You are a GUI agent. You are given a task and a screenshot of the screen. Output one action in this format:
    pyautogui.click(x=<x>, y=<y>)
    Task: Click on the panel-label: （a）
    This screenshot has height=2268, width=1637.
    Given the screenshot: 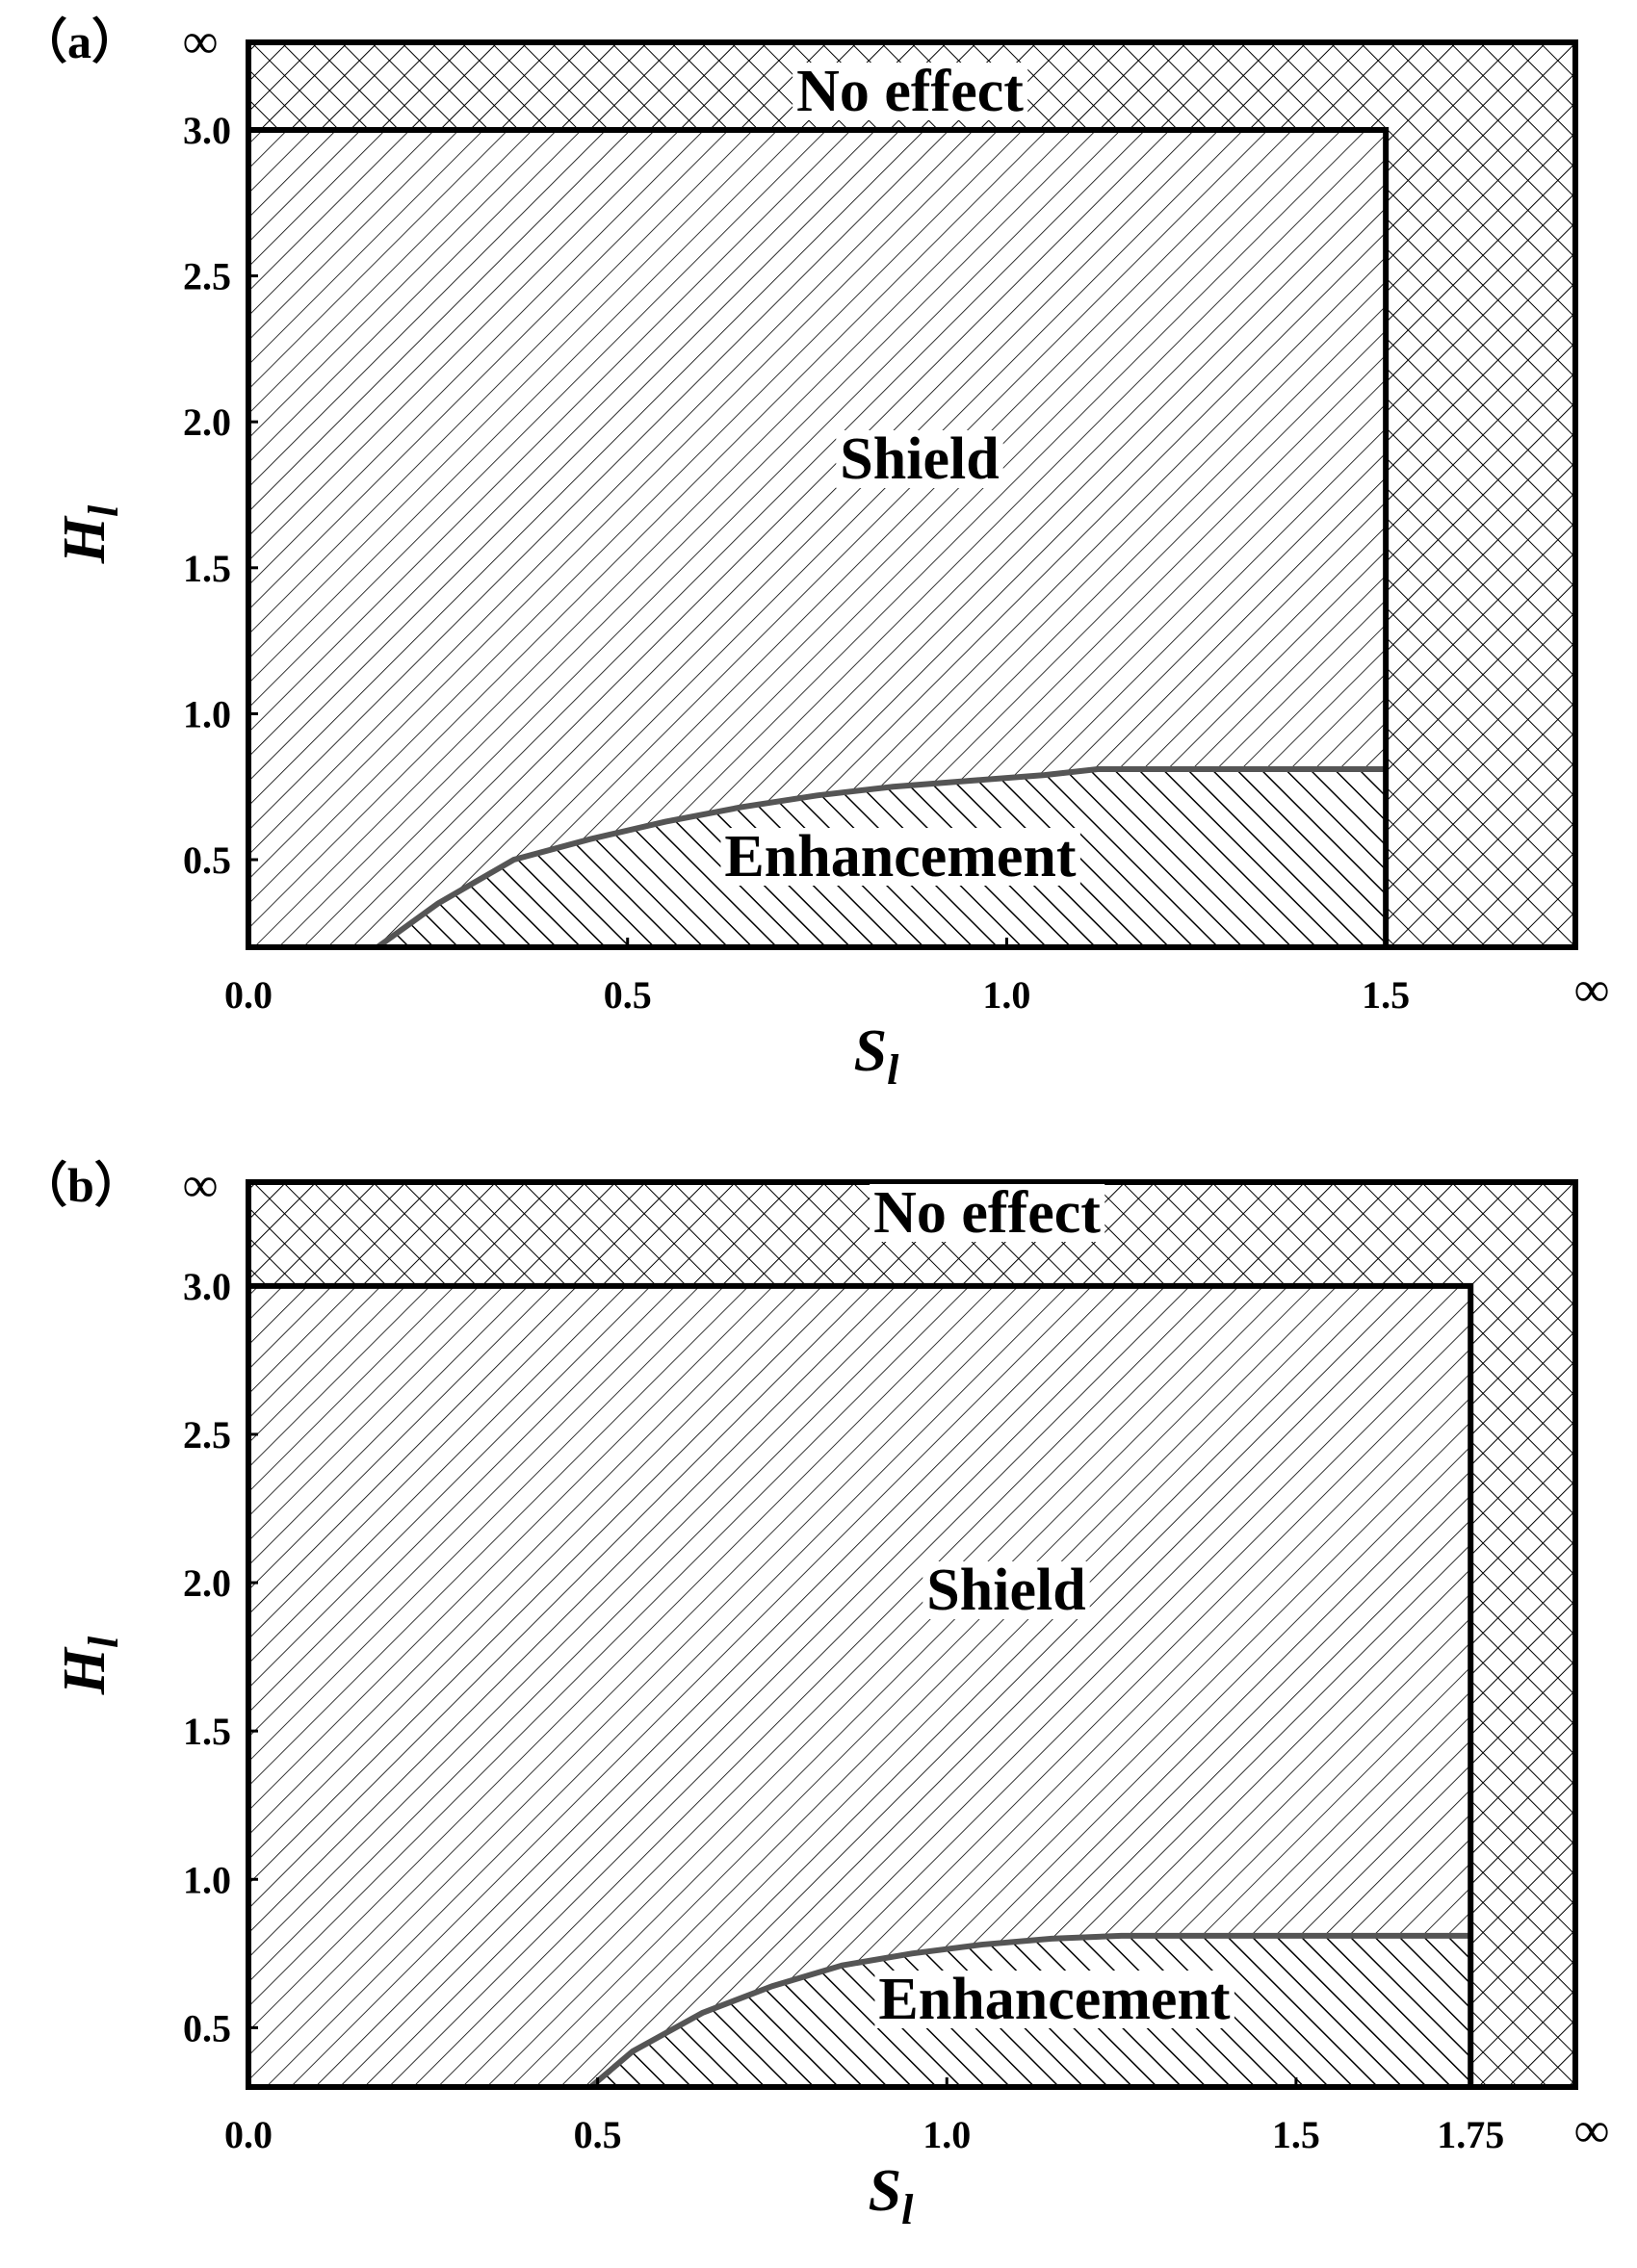 What is the action you would take?
    pyautogui.click(x=79, y=41)
    